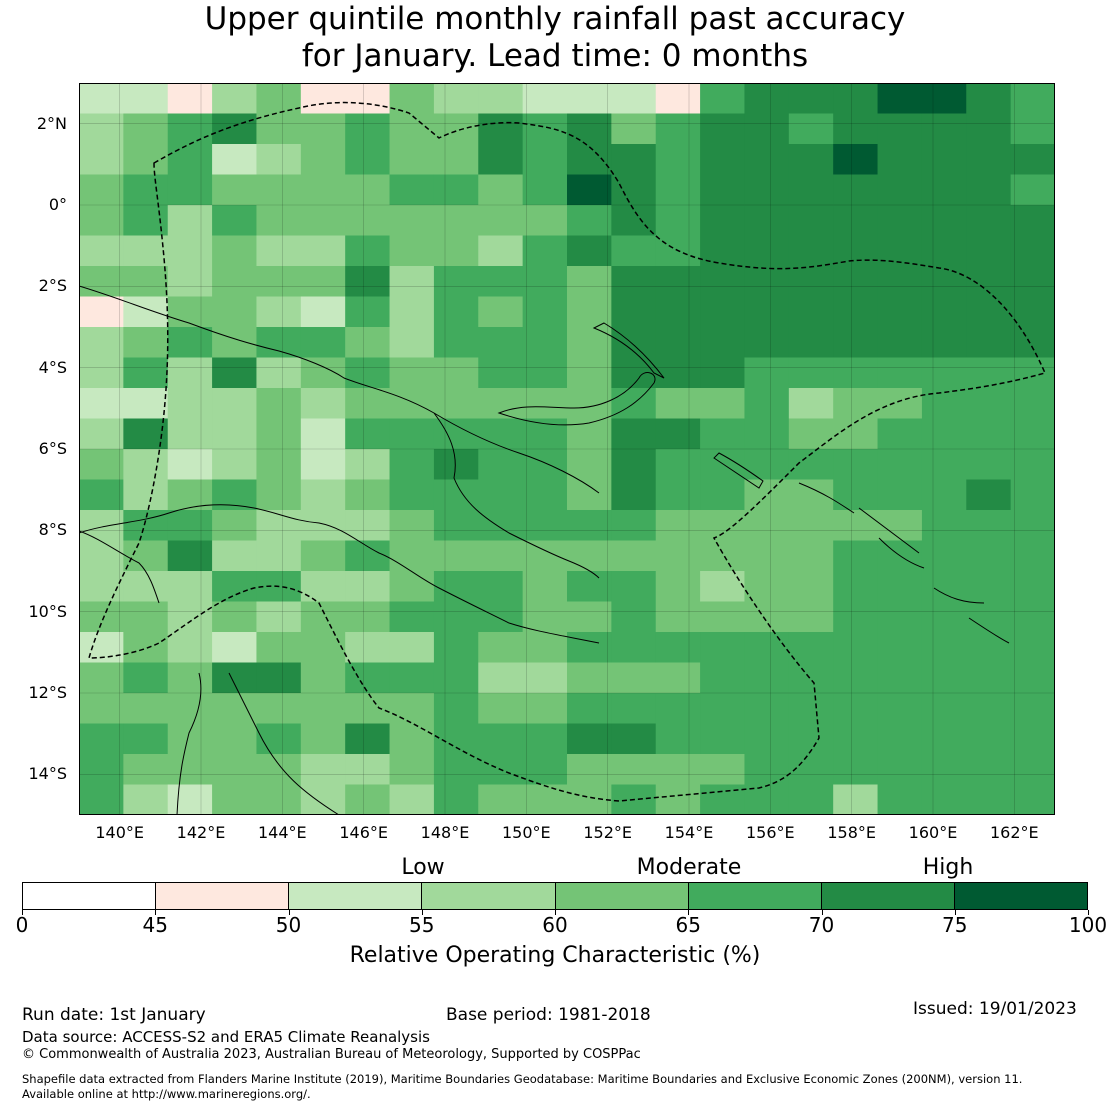 This screenshot has height=1110, width=1110. What do you see at coordinates (57, 204) in the screenshot?
I see `latitude-tick-label: 0°` at bounding box center [57, 204].